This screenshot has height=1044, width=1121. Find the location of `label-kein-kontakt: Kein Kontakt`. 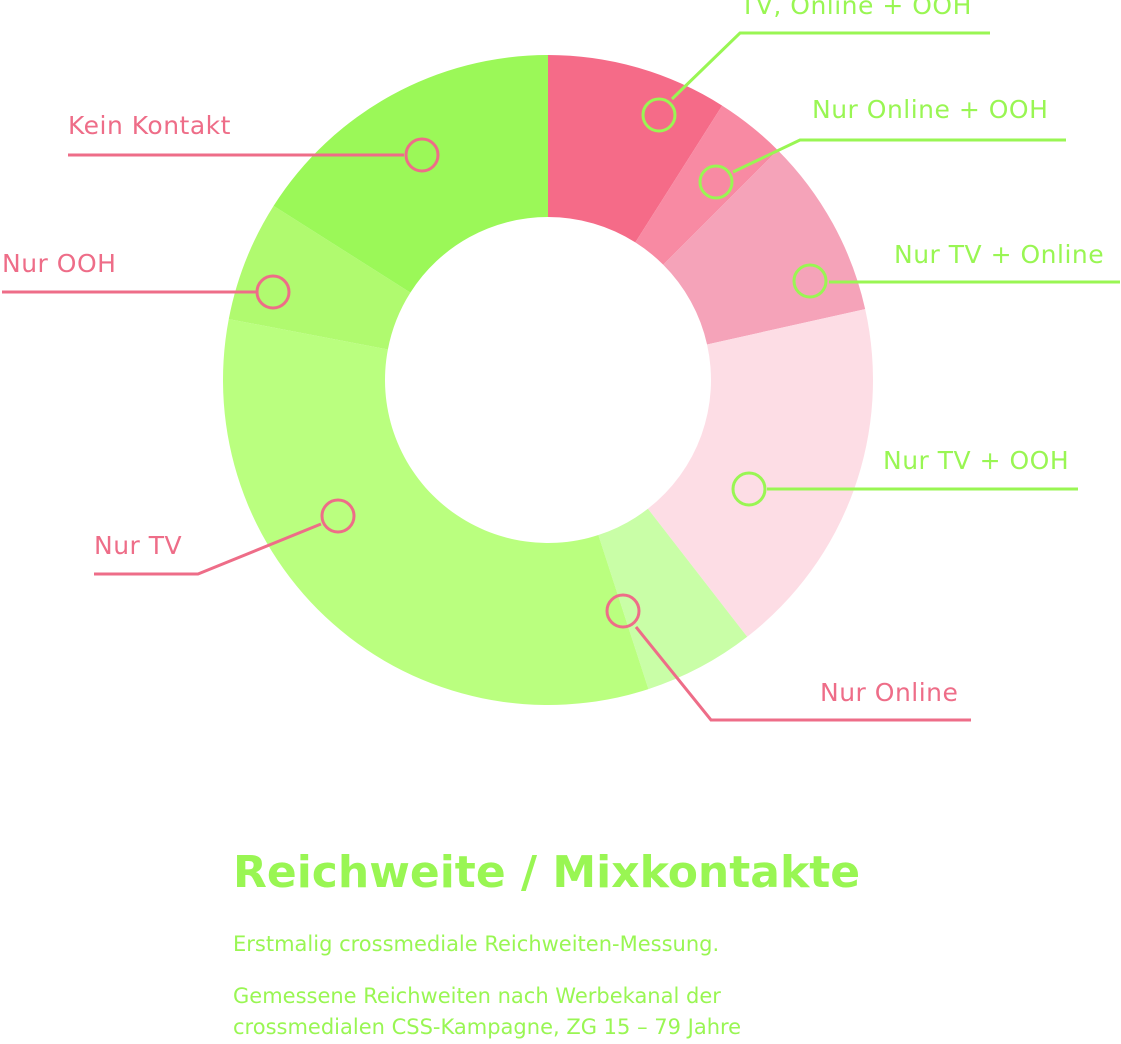

label-kein-kontakt: Kein Kontakt is located at coordinates (149, 125).